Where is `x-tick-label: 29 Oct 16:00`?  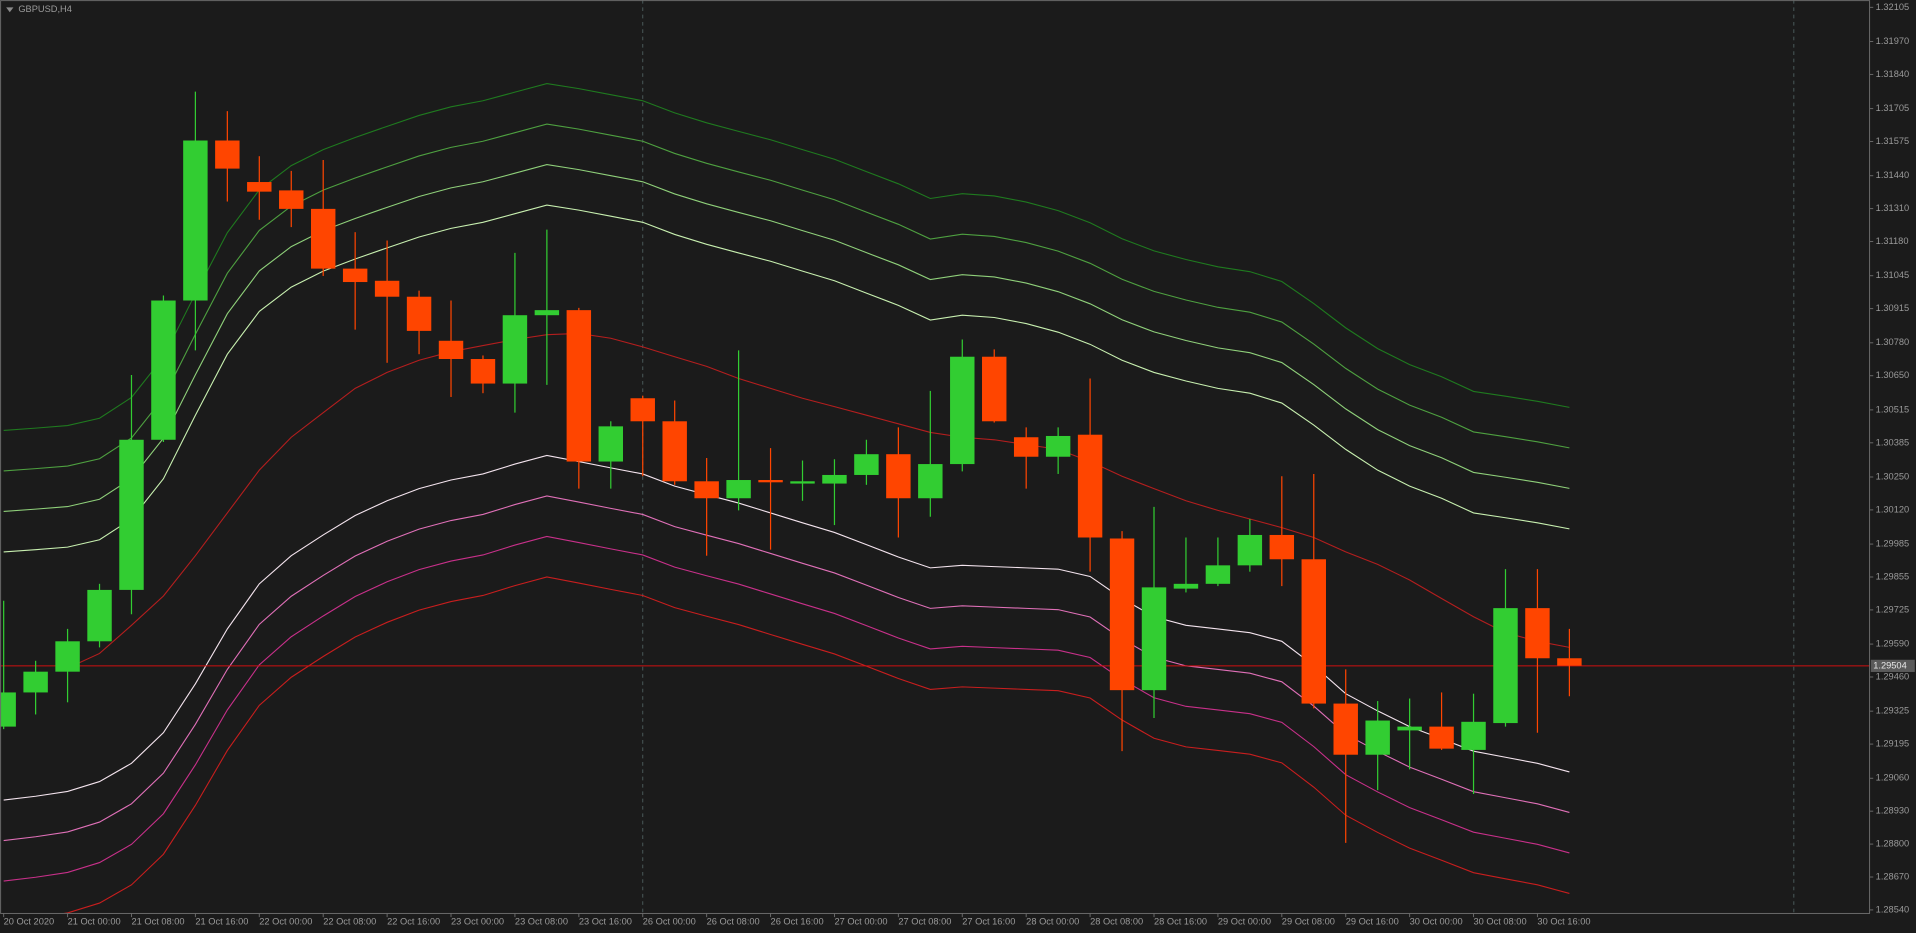 x-tick-label: 29 Oct 16:00 is located at coordinates (1372, 921).